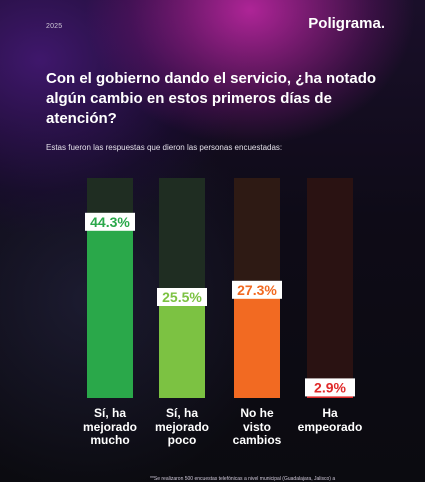 This screenshot has height=482, width=425. Describe the element at coordinates (346, 23) in the screenshot. I see `brand-logo: Poligrama.` at that location.